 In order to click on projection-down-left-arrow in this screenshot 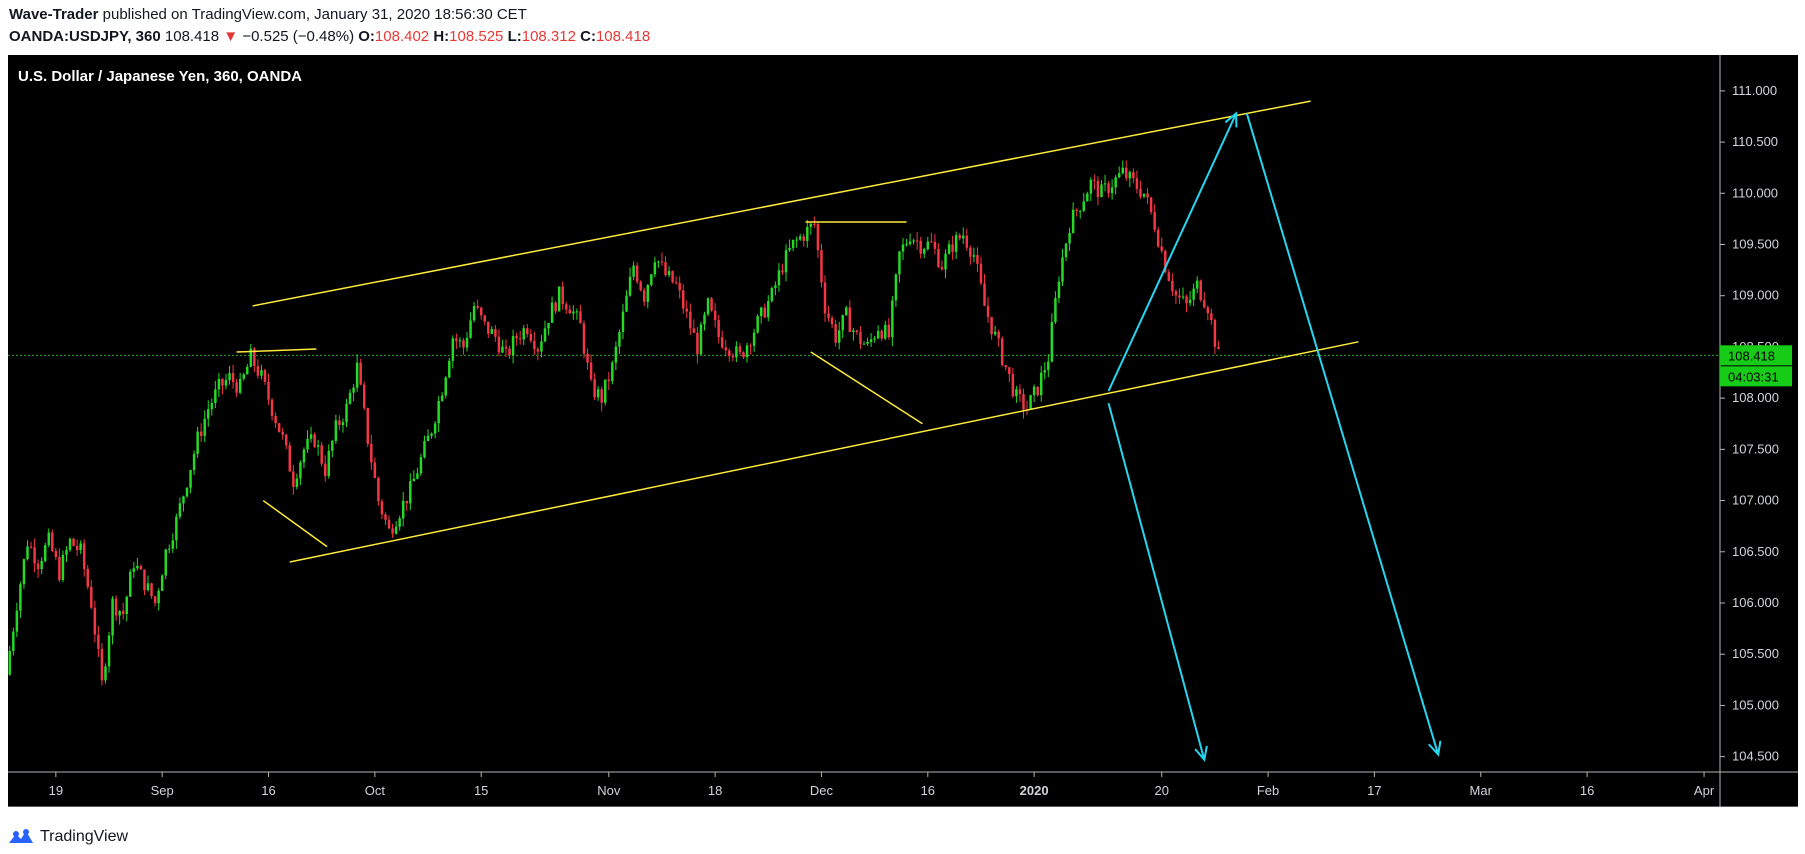, I will do `click(1156, 581)`.